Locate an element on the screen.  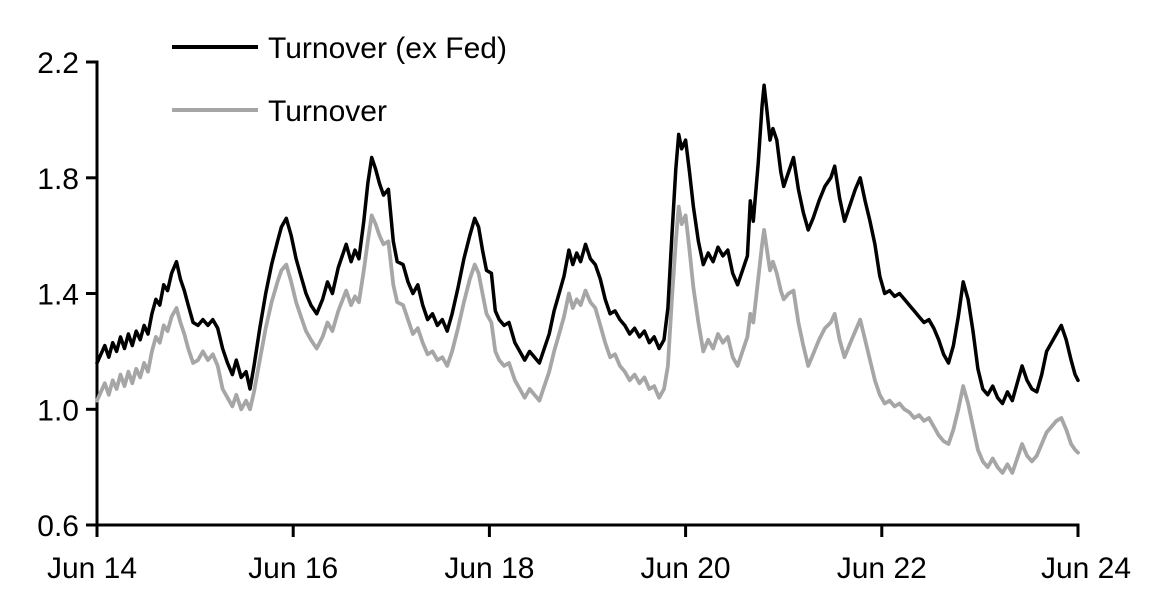
y-axis-labels: 2.2 1.8 1.4 1.0 0.6 is located at coordinates (58, 295).